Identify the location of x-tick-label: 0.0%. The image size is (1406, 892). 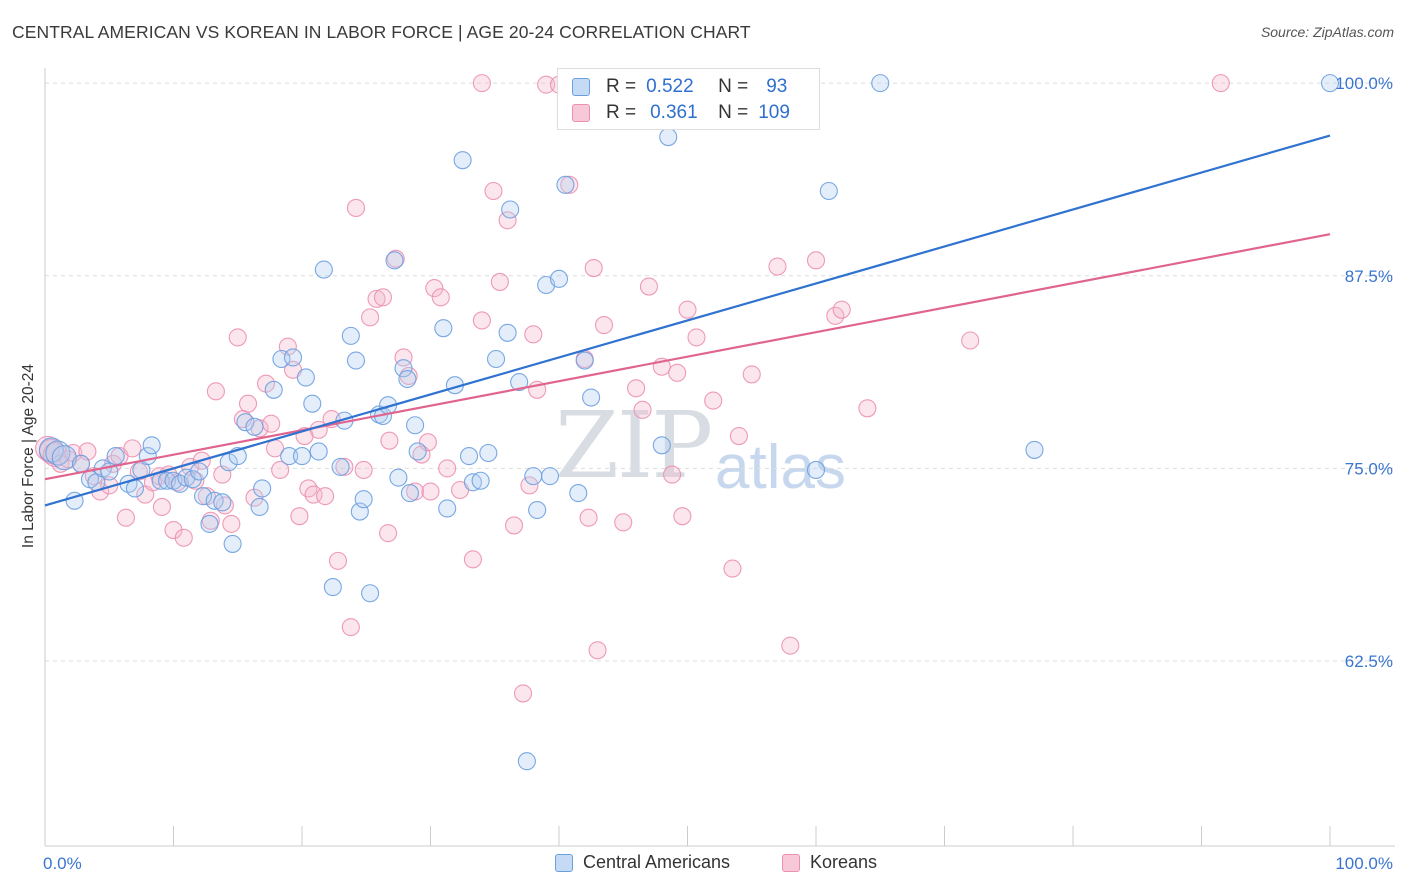
(62, 863).